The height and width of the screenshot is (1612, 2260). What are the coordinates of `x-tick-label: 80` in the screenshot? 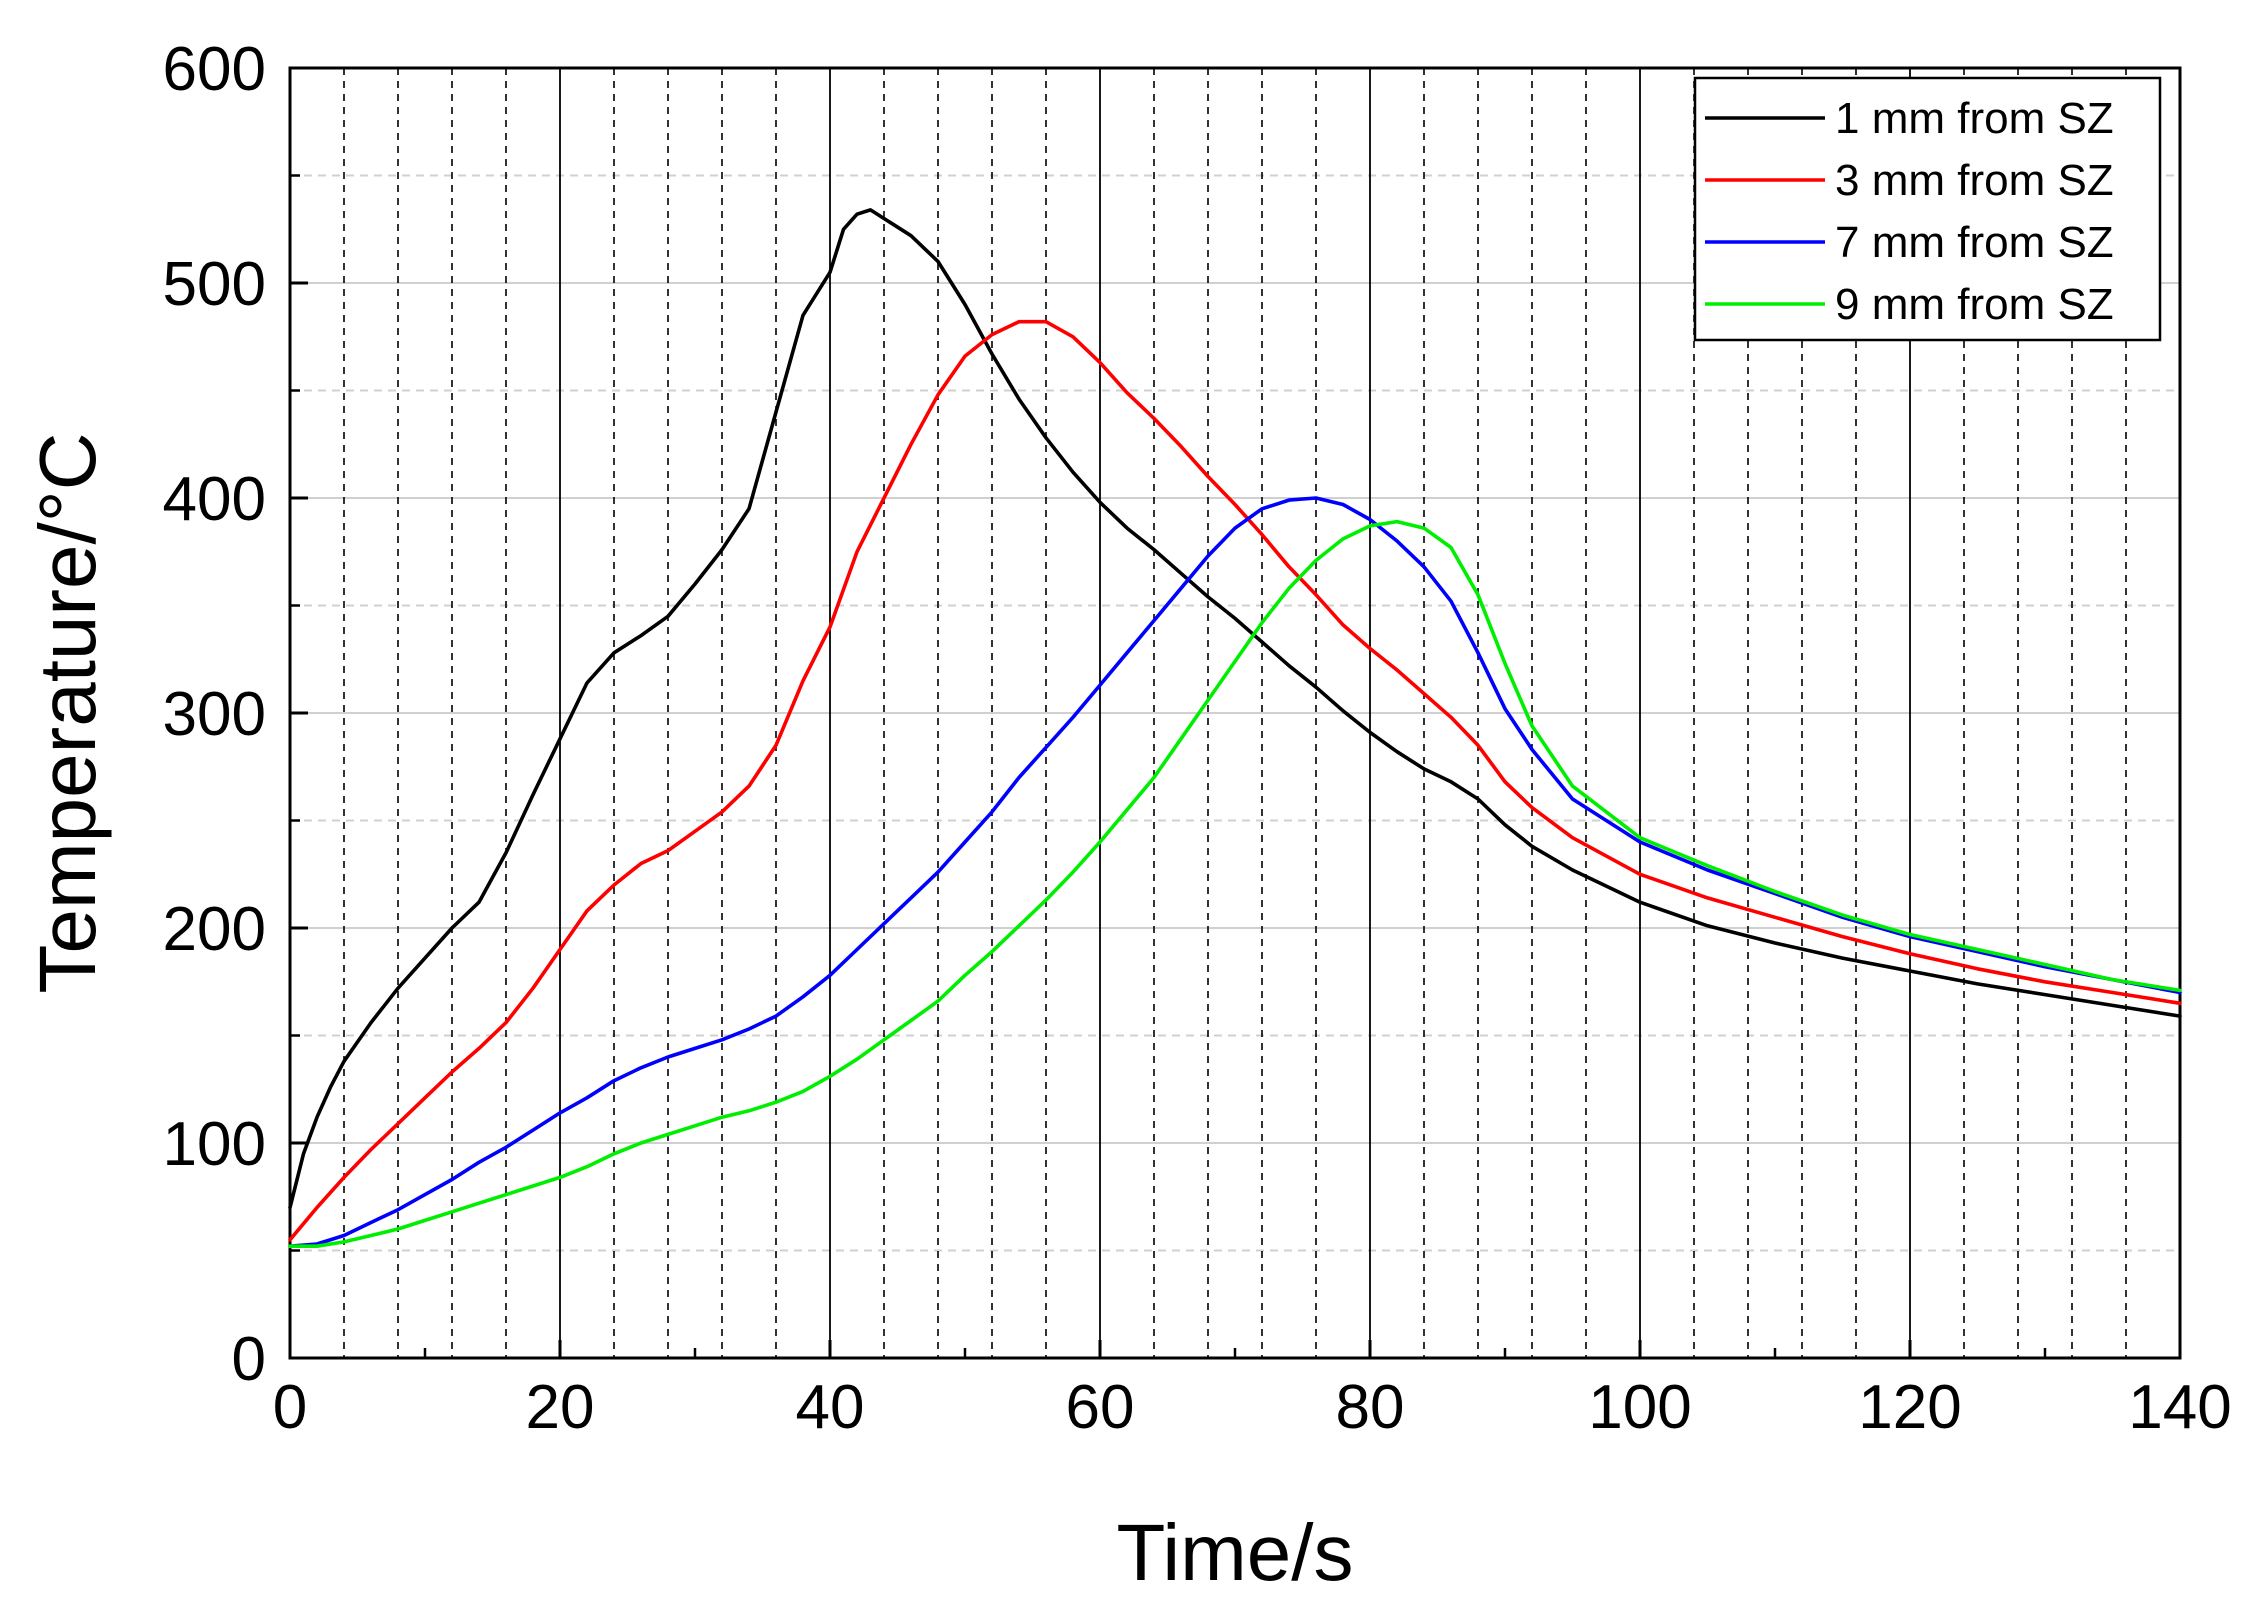 It's located at (1370, 1407).